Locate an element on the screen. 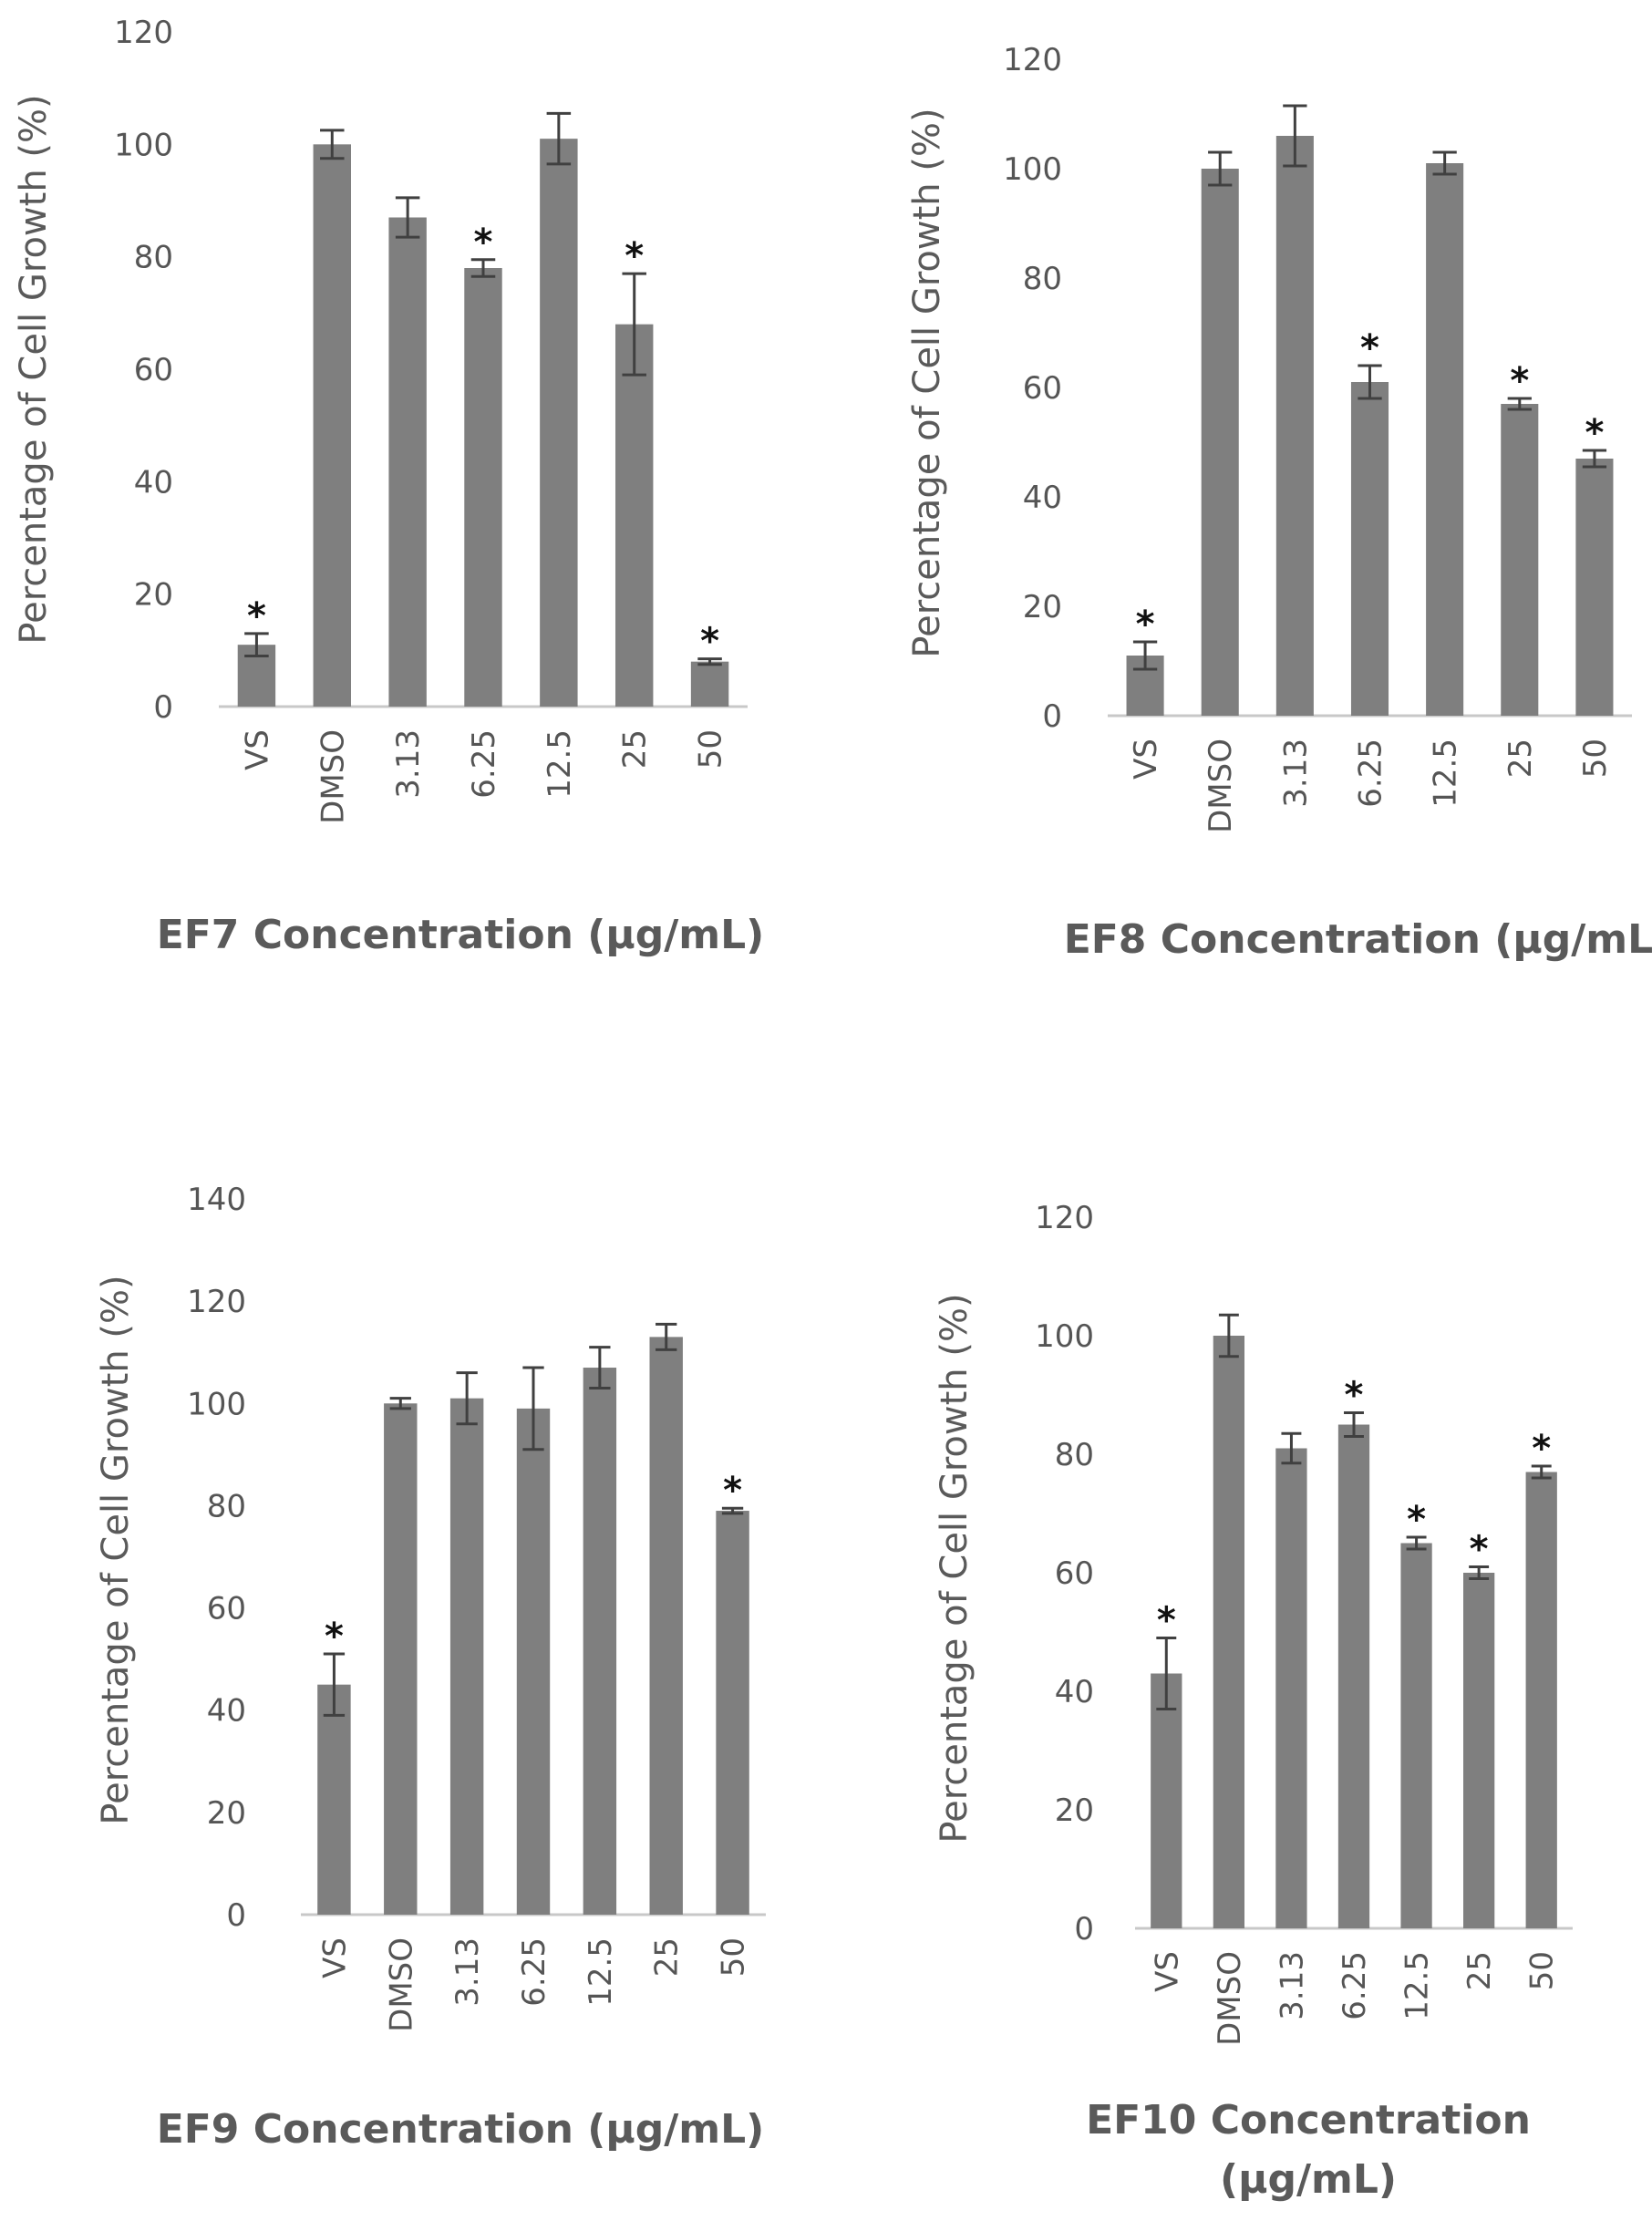  x-axis-title: EF10 Concentration is located at coordinates (1308, 2120).